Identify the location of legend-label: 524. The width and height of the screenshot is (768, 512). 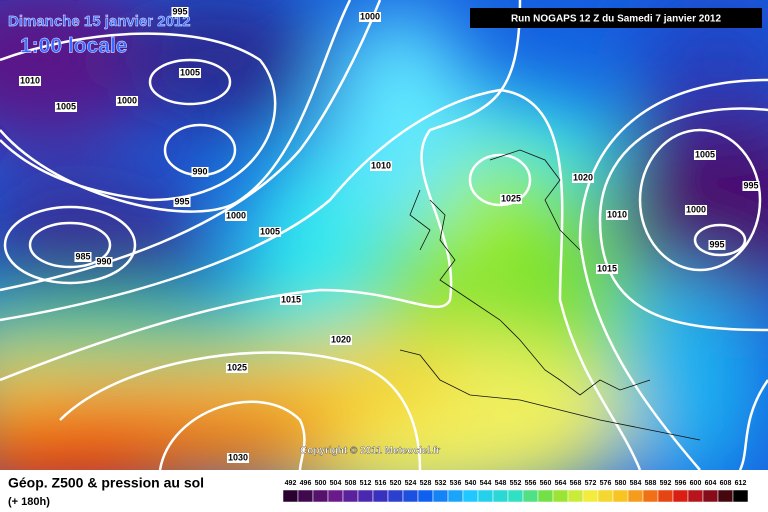
(411, 483).